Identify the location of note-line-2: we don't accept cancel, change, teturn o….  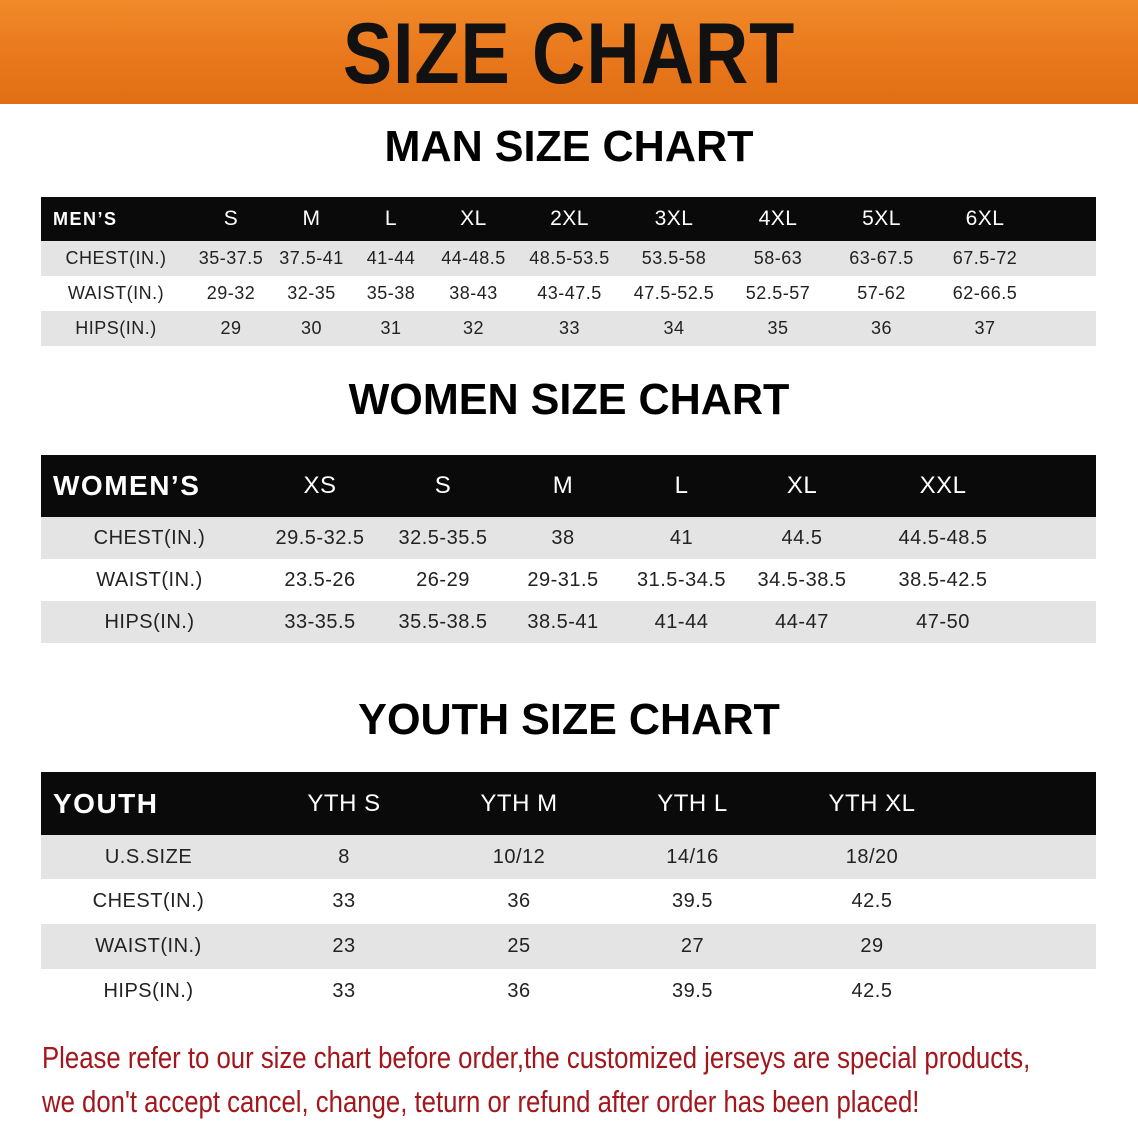
(481, 1101).